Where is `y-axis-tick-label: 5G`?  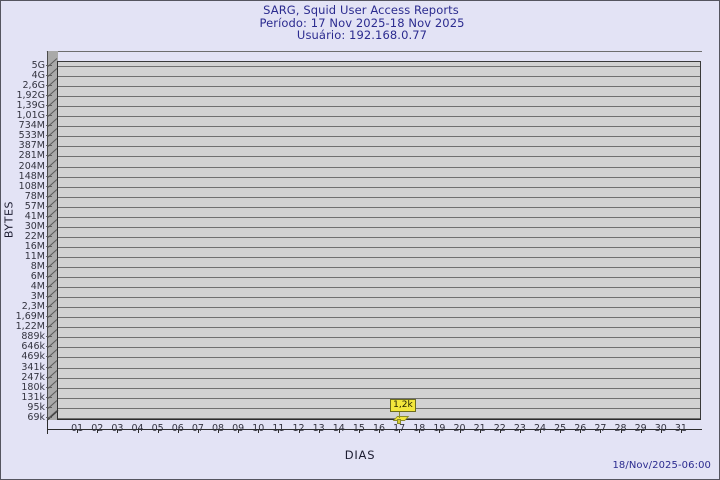
y-axis-tick-label: 5G is located at coordinates (38, 65).